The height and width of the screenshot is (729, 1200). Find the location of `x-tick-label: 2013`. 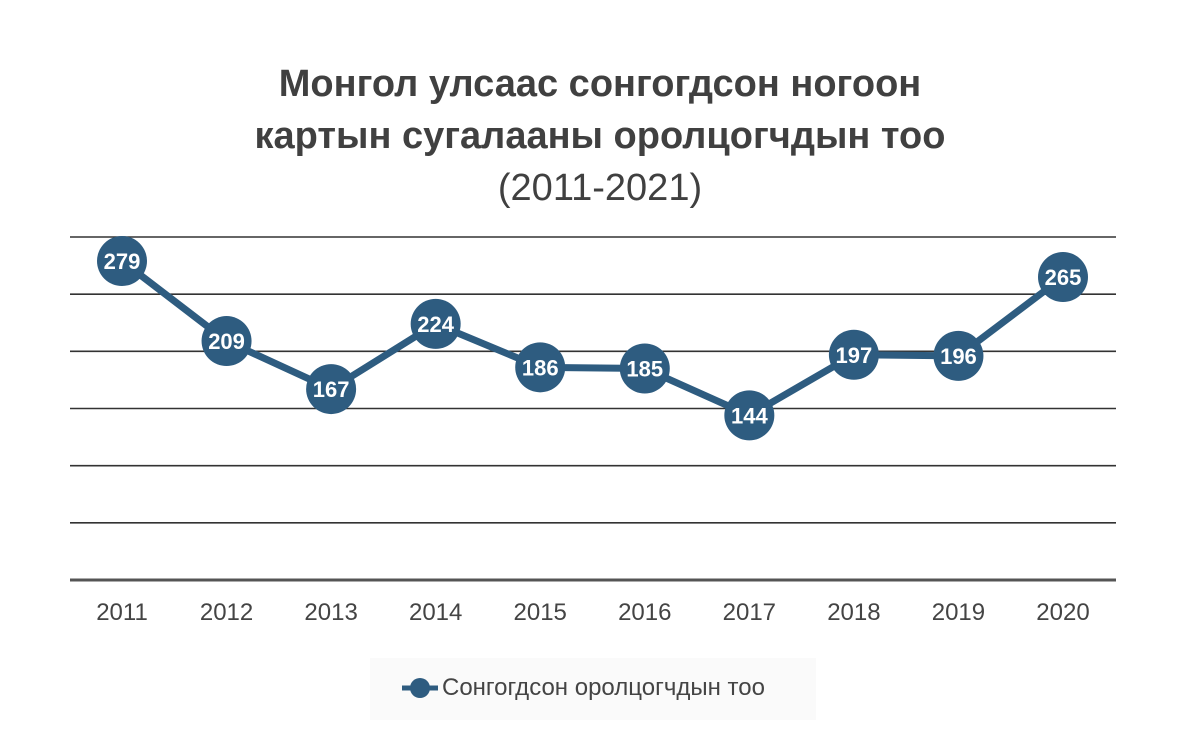

x-tick-label: 2013 is located at coordinates (330, 612).